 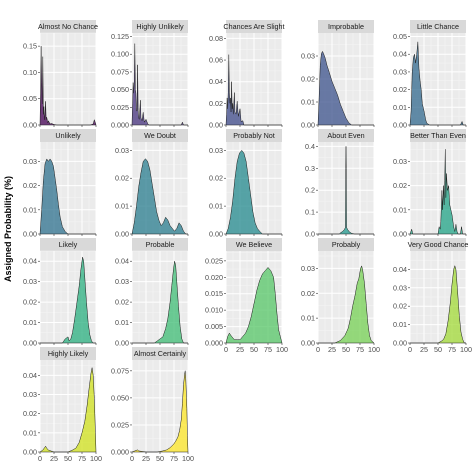 What do you see at coordinates (160, 244) in the screenshot?
I see `strip-label: Probable` at bounding box center [160, 244].